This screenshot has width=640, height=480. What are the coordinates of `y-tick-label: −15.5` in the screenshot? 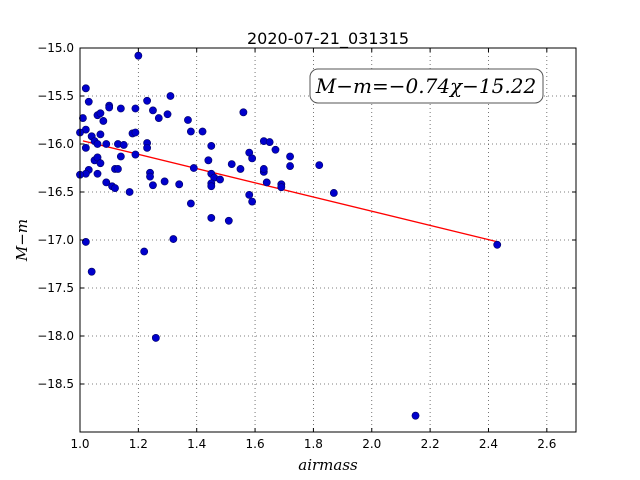 It's located at (55, 96).